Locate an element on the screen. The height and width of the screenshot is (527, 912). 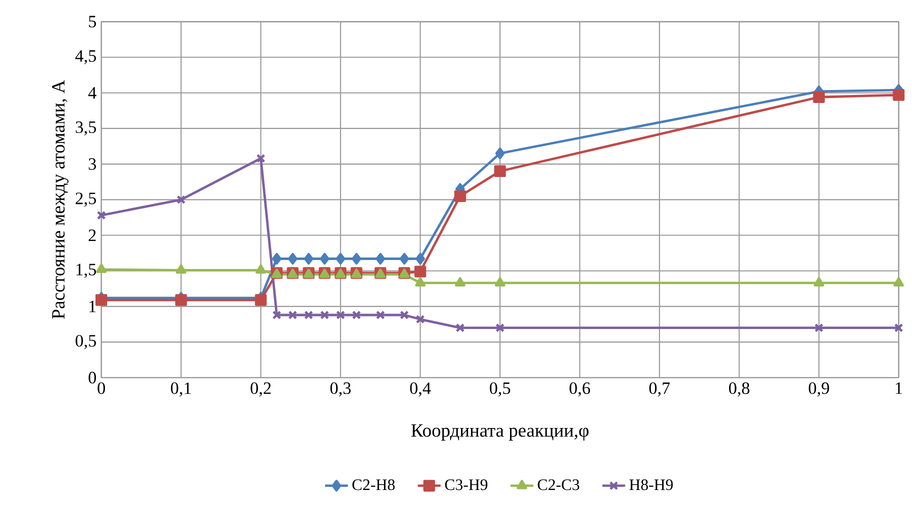
y-tick-label: 4,5 is located at coordinates (85, 57).